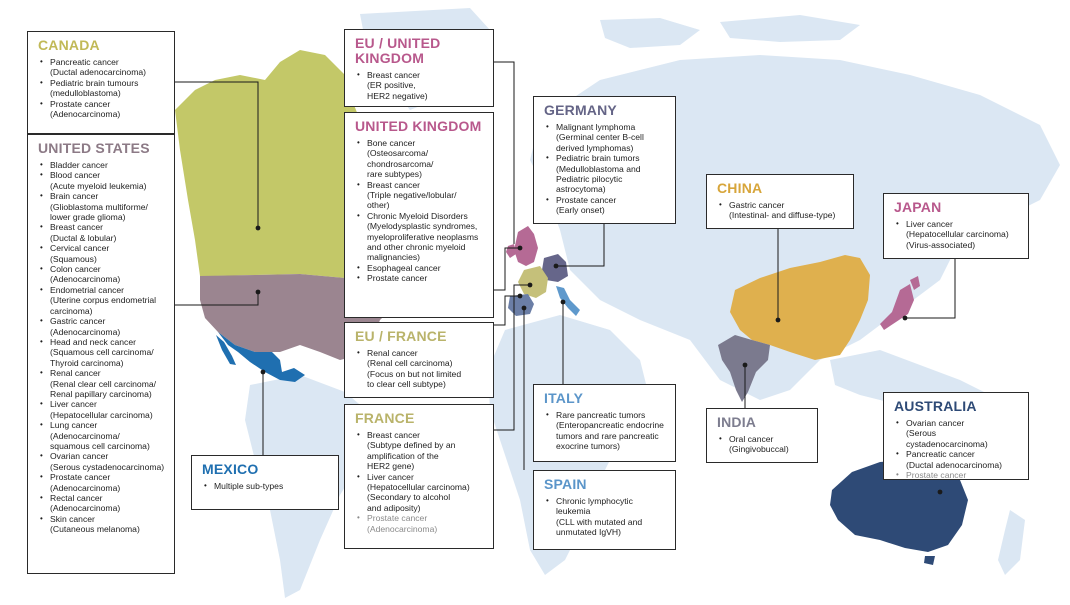 The image size is (1070, 605). What do you see at coordinates (403, 455) in the screenshot?
I see `item-detail: amplification of the` at bounding box center [403, 455].